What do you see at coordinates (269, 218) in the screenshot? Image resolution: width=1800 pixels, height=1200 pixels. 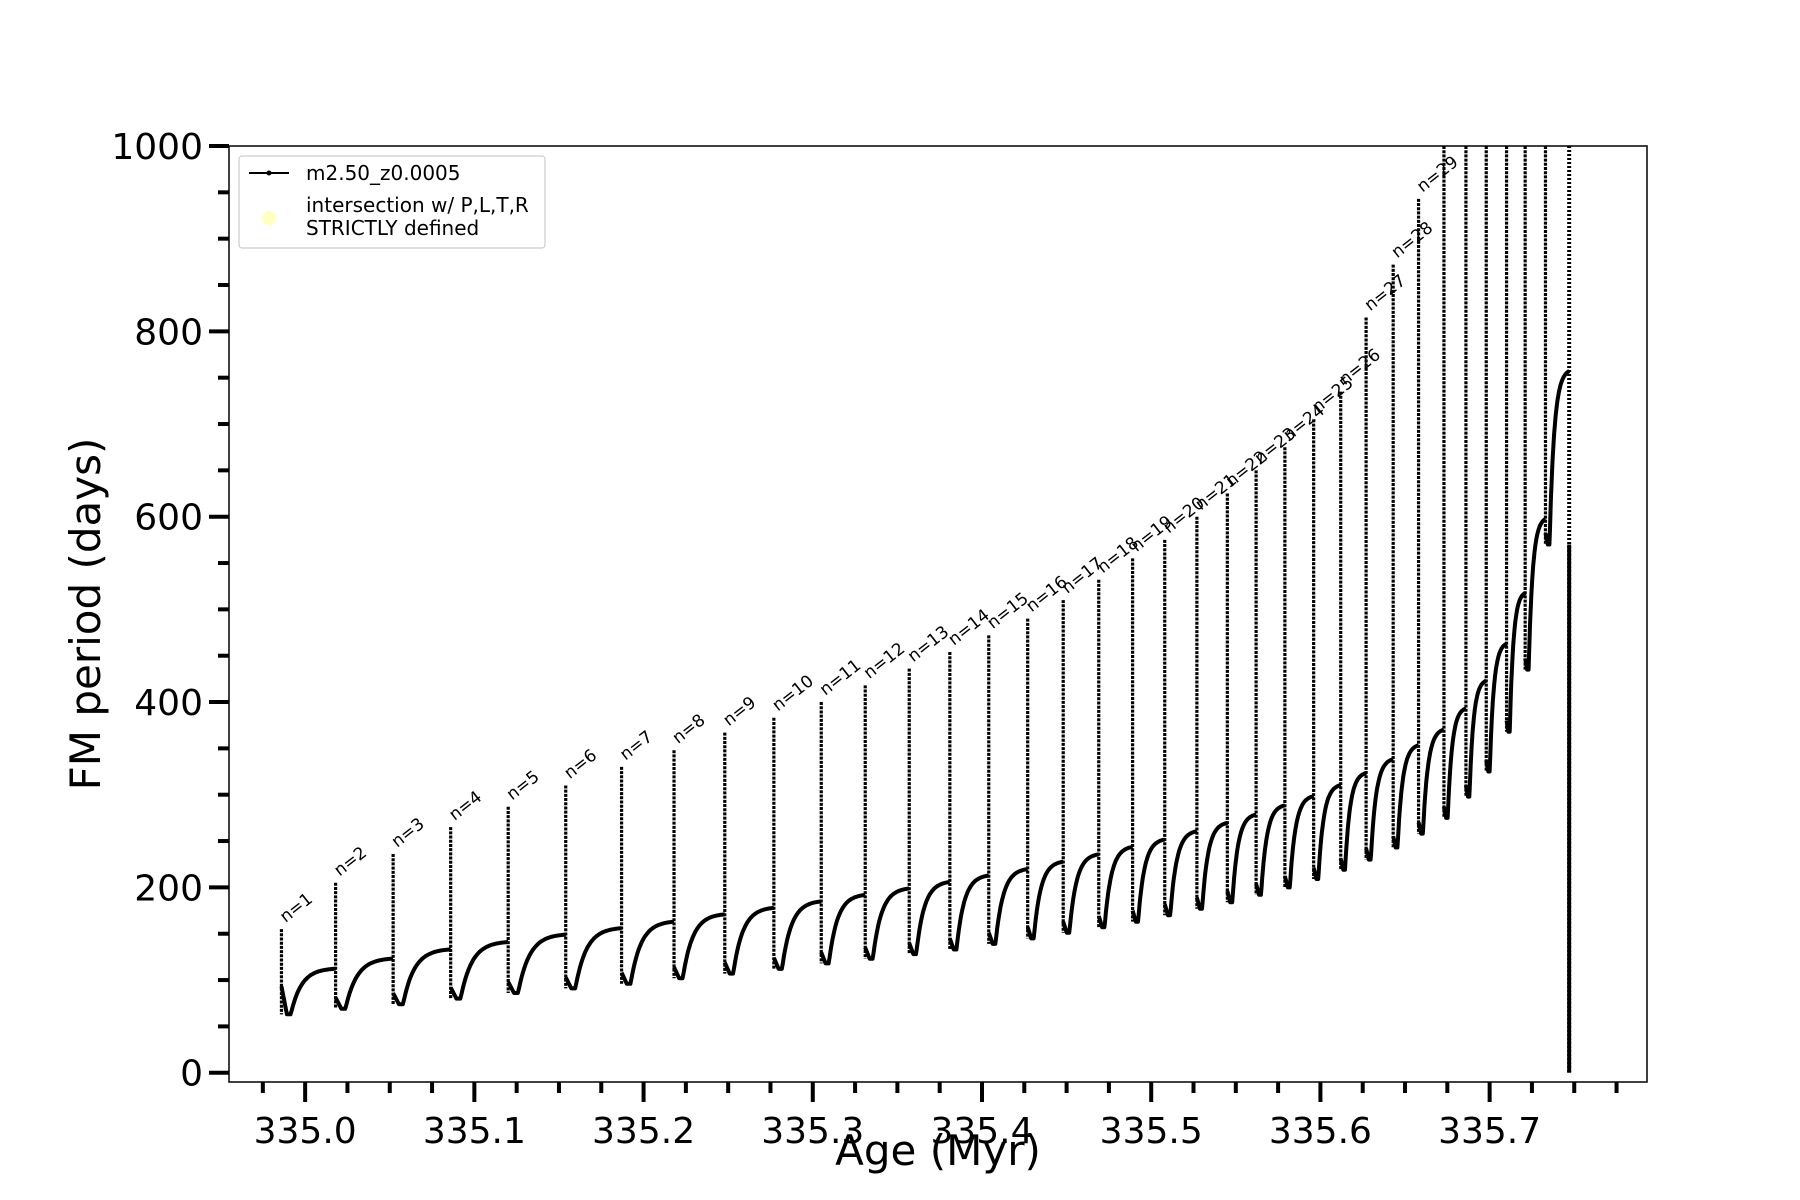 I see `legend-circle-marker` at bounding box center [269, 218].